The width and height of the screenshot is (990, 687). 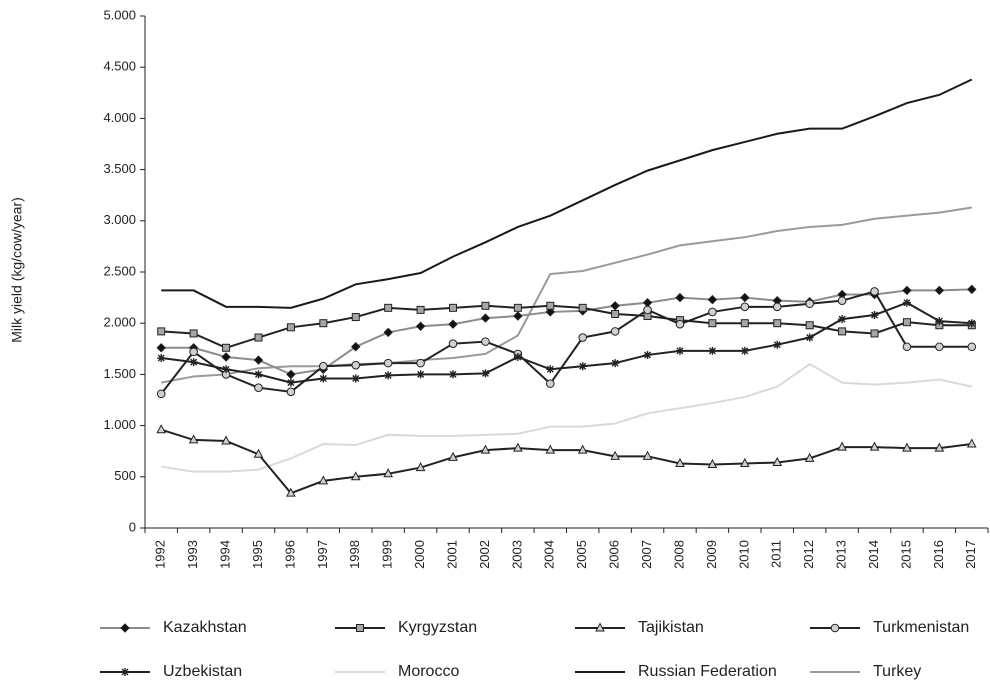 I want to click on legend-label: Turkey, so click(x=897, y=671).